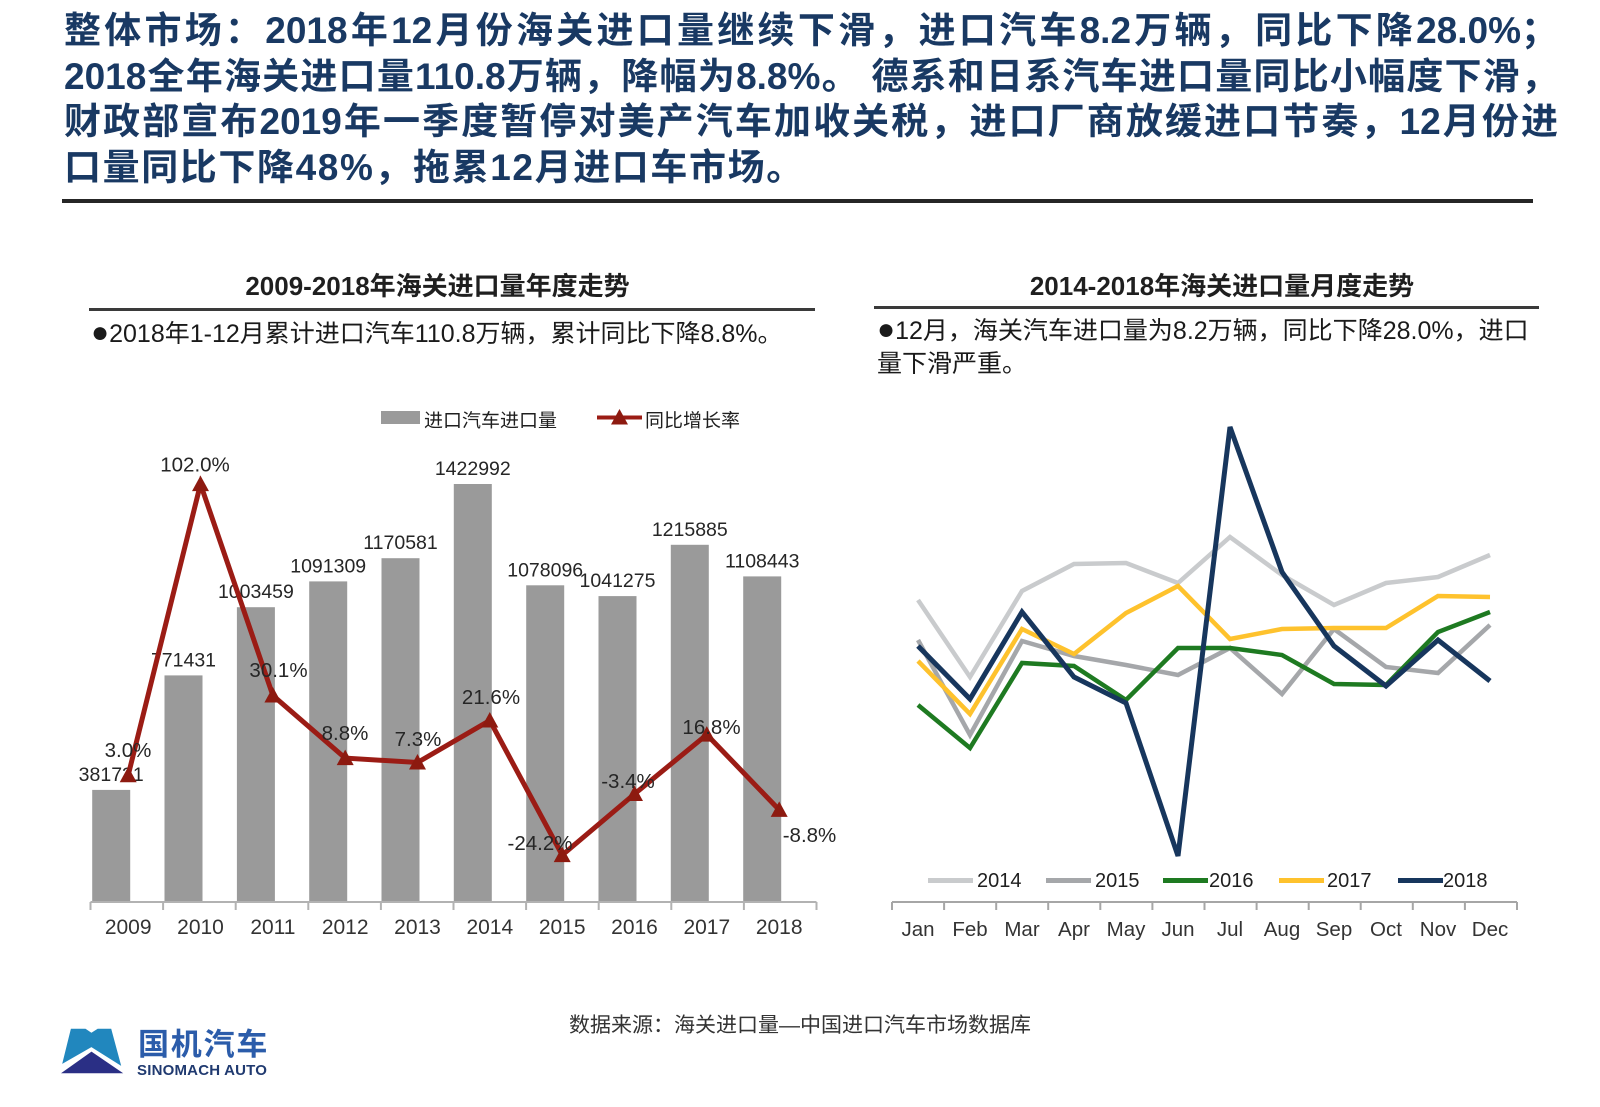 The width and height of the screenshot is (1600, 1107). I want to click on svg-text: 进口汽车进口量, so click(490, 421).